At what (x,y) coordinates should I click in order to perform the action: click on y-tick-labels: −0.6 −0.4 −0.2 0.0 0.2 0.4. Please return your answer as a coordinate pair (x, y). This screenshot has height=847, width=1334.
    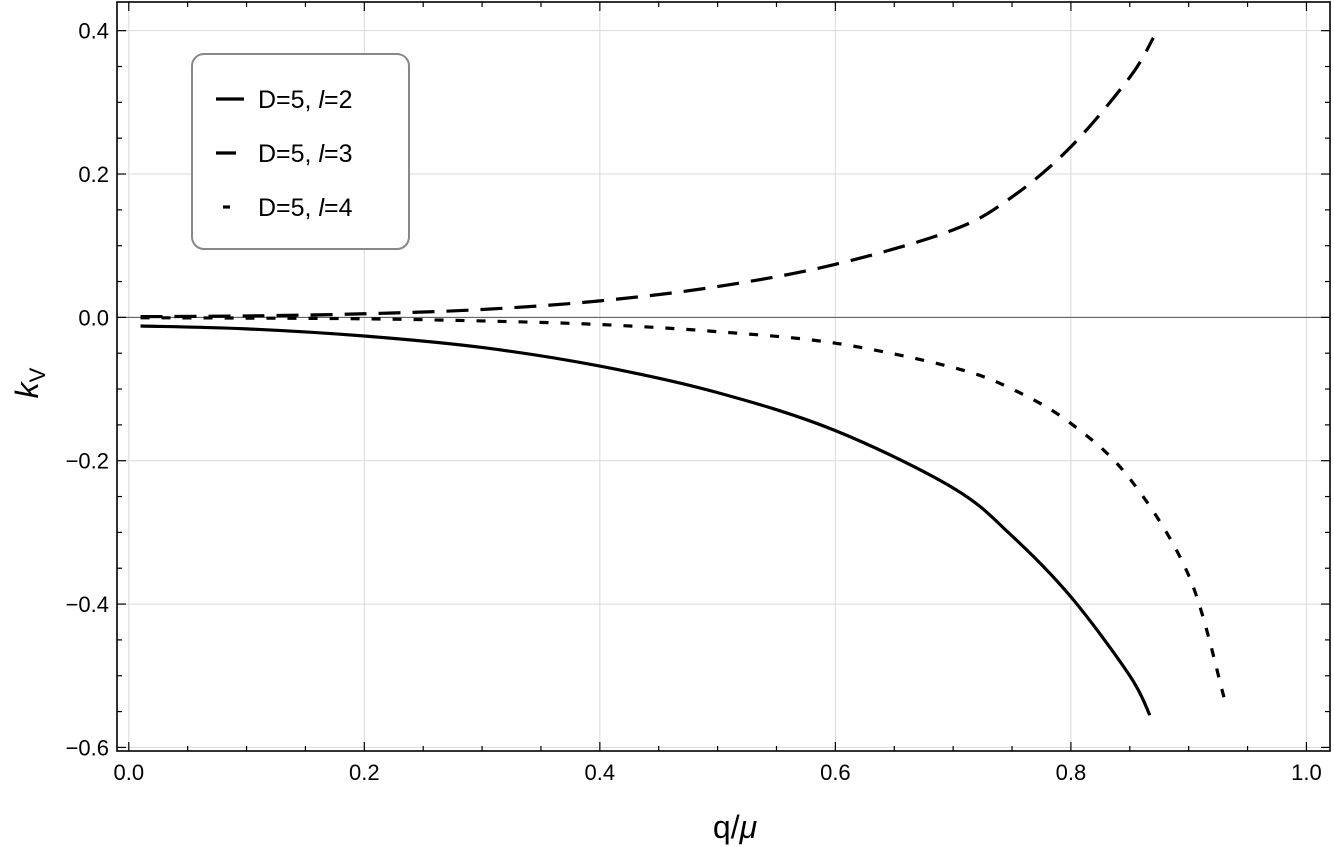
    Looking at the image, I should click on (87, 390).